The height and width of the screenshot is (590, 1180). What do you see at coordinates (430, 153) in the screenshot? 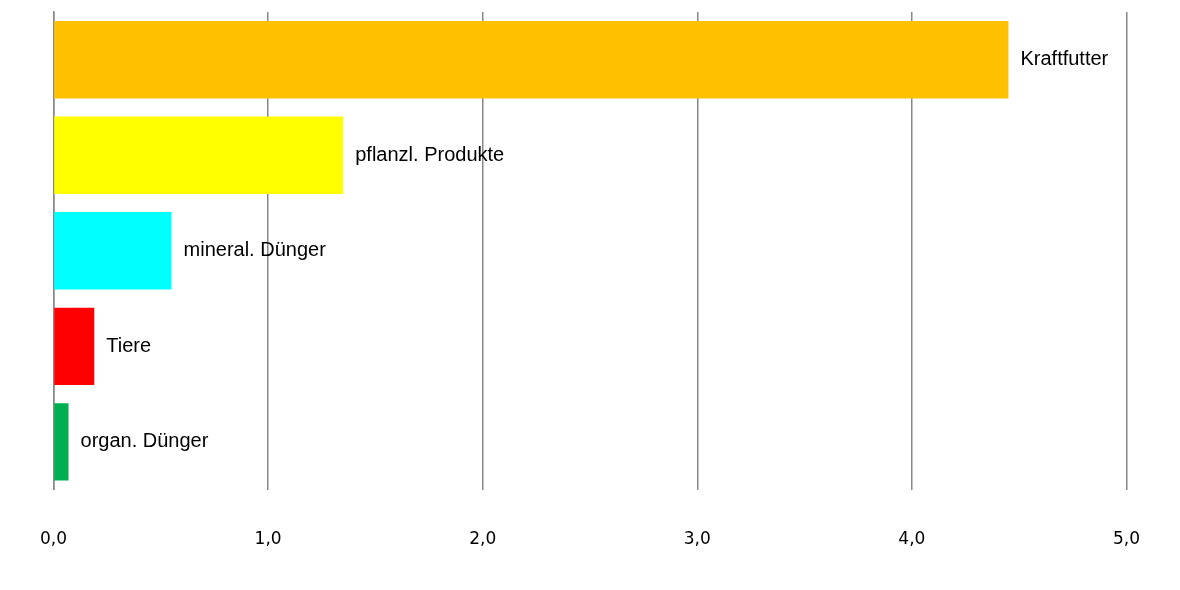
I see `y-tick-label: pflanzl. Produkte` at bounding box center [430, 153].